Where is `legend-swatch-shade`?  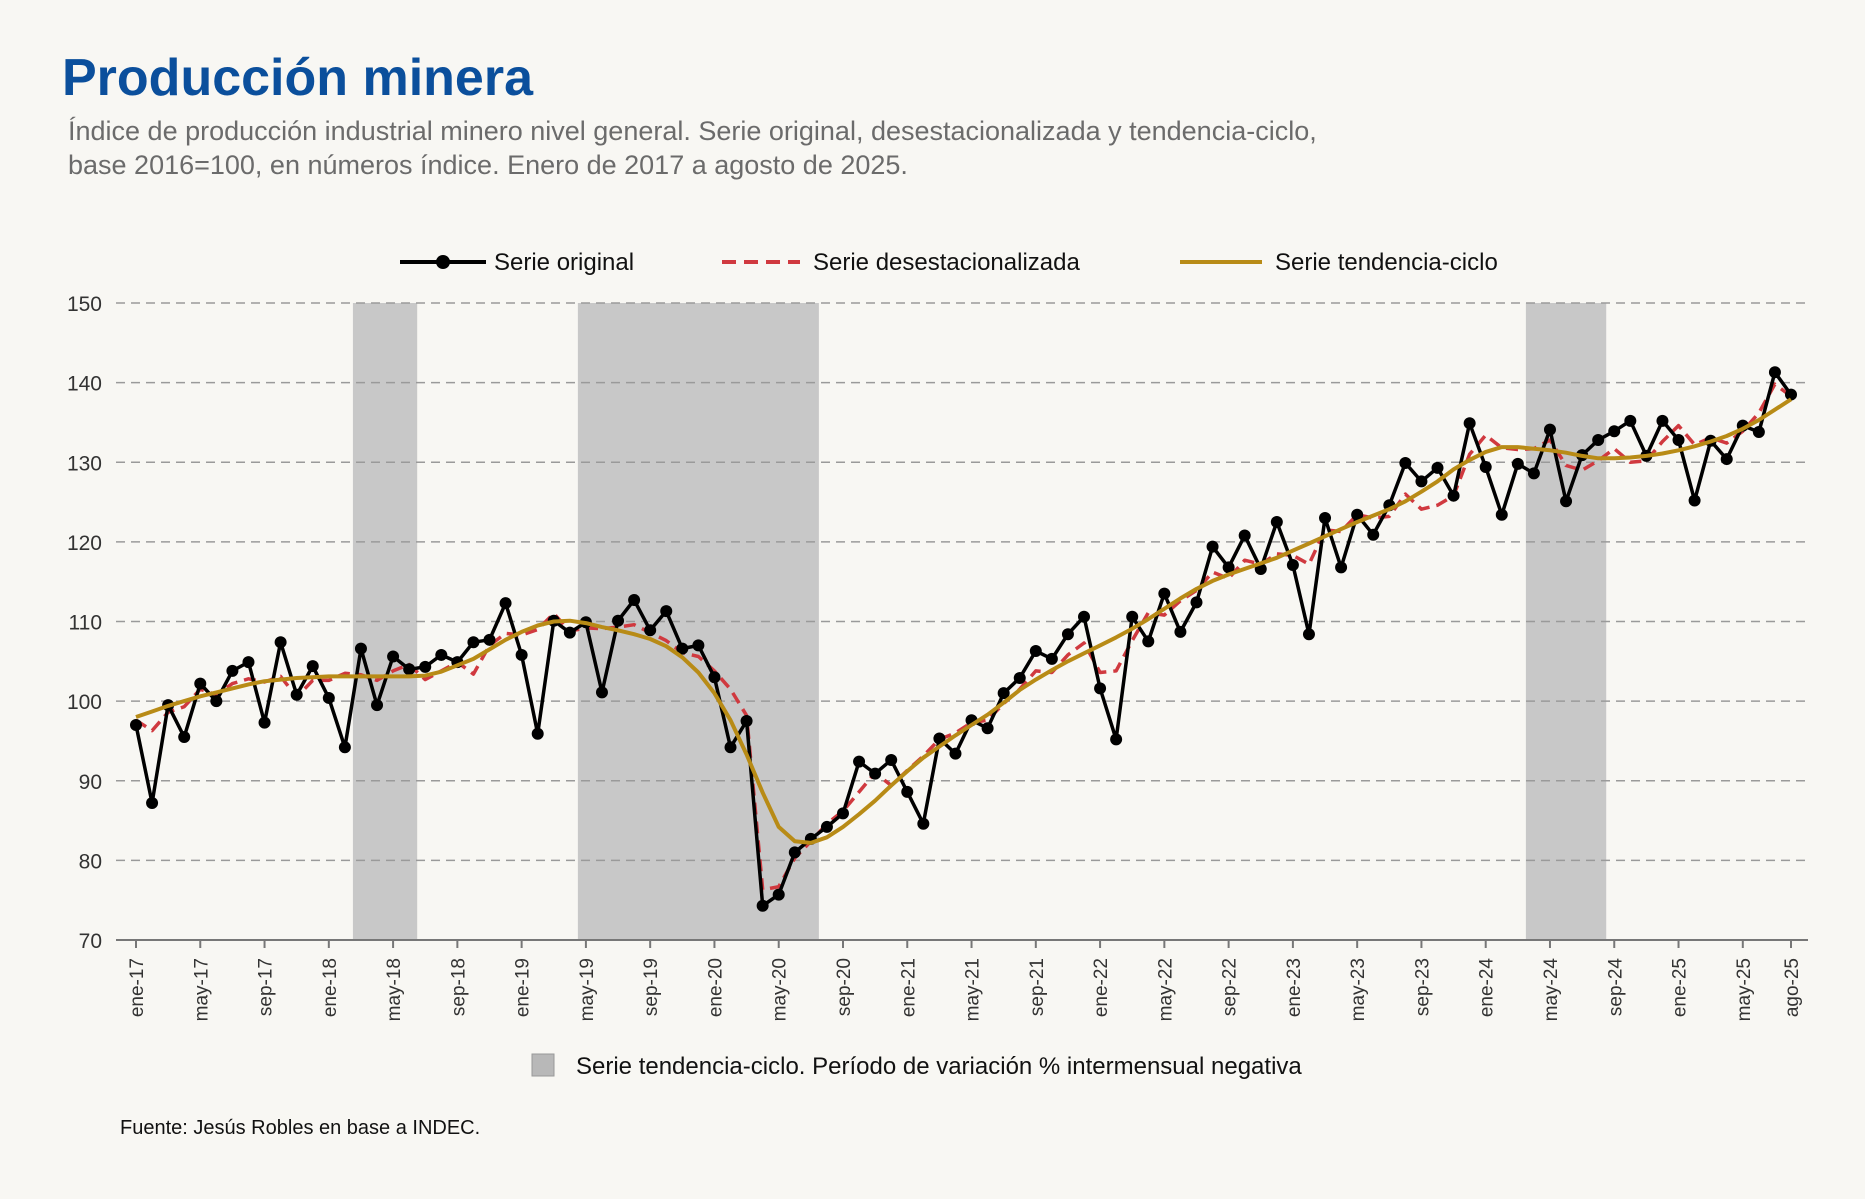
legend-swatch-shade is located at coordinates (543, 1065).